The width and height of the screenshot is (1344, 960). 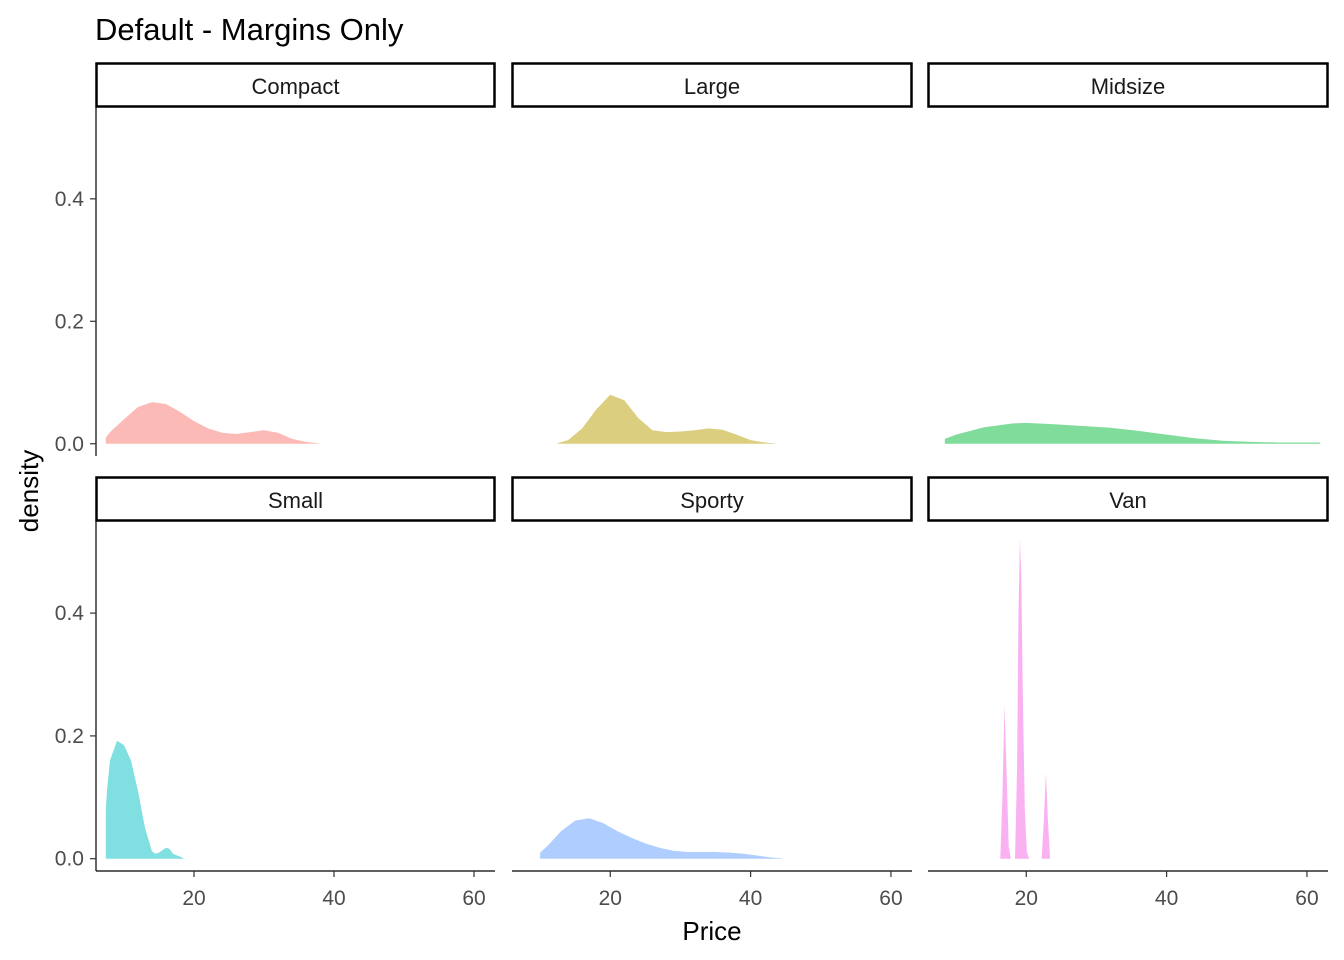 What do you see at coordinates (712, 253) in the screenshot?
I see `facet-panel-large: Large` at bounding box center [712, 253].